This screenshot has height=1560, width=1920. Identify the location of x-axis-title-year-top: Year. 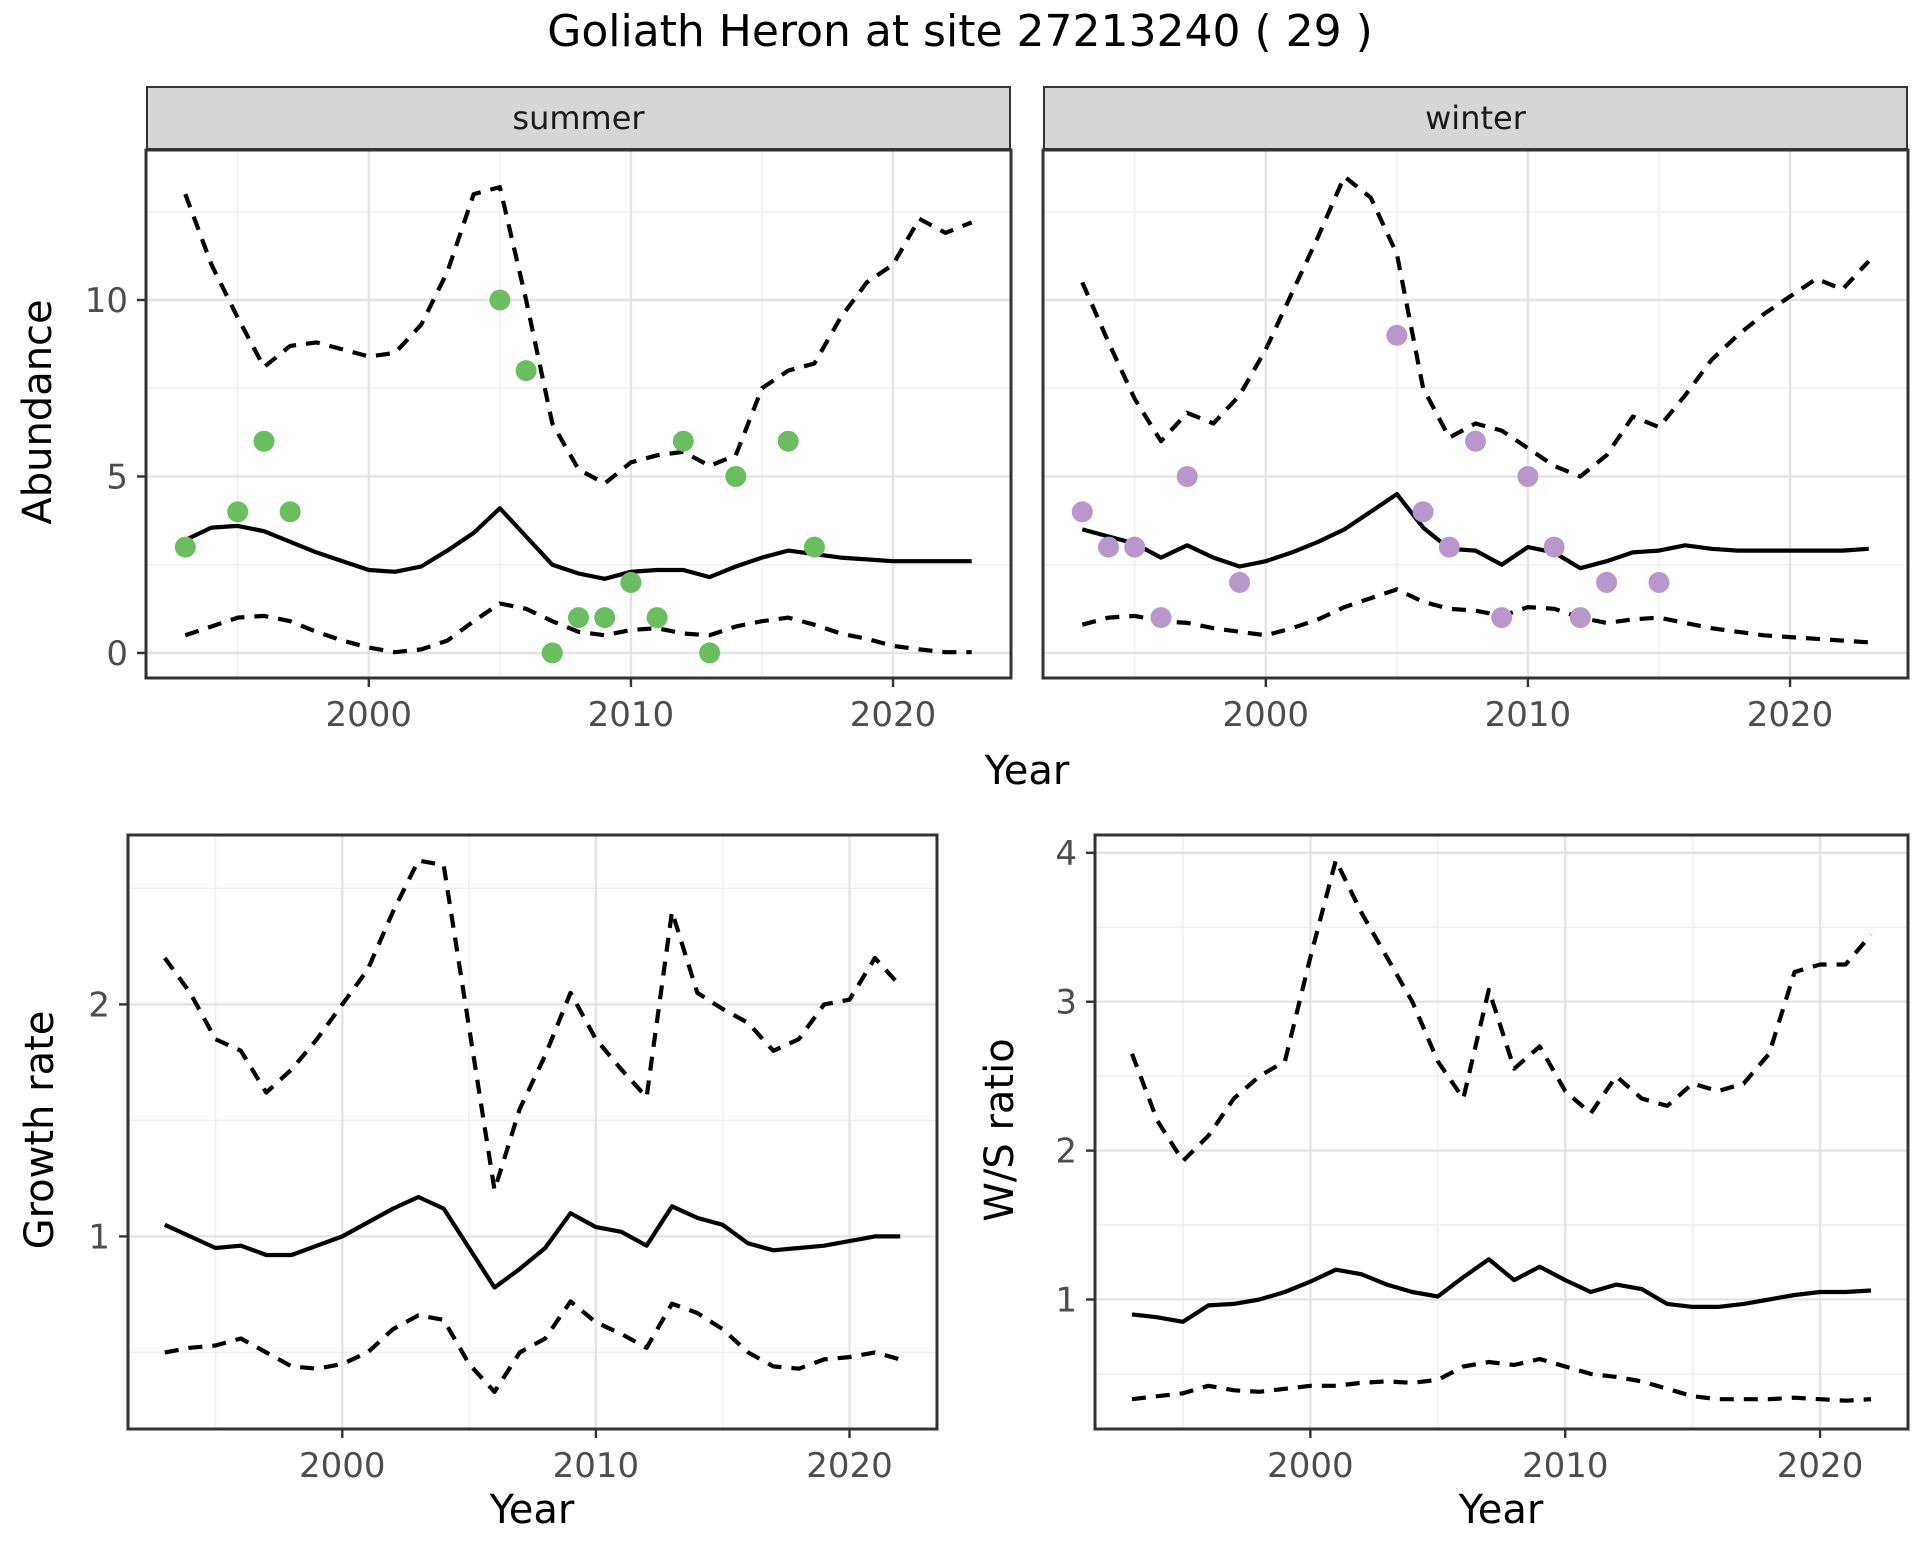
(1027, 771).